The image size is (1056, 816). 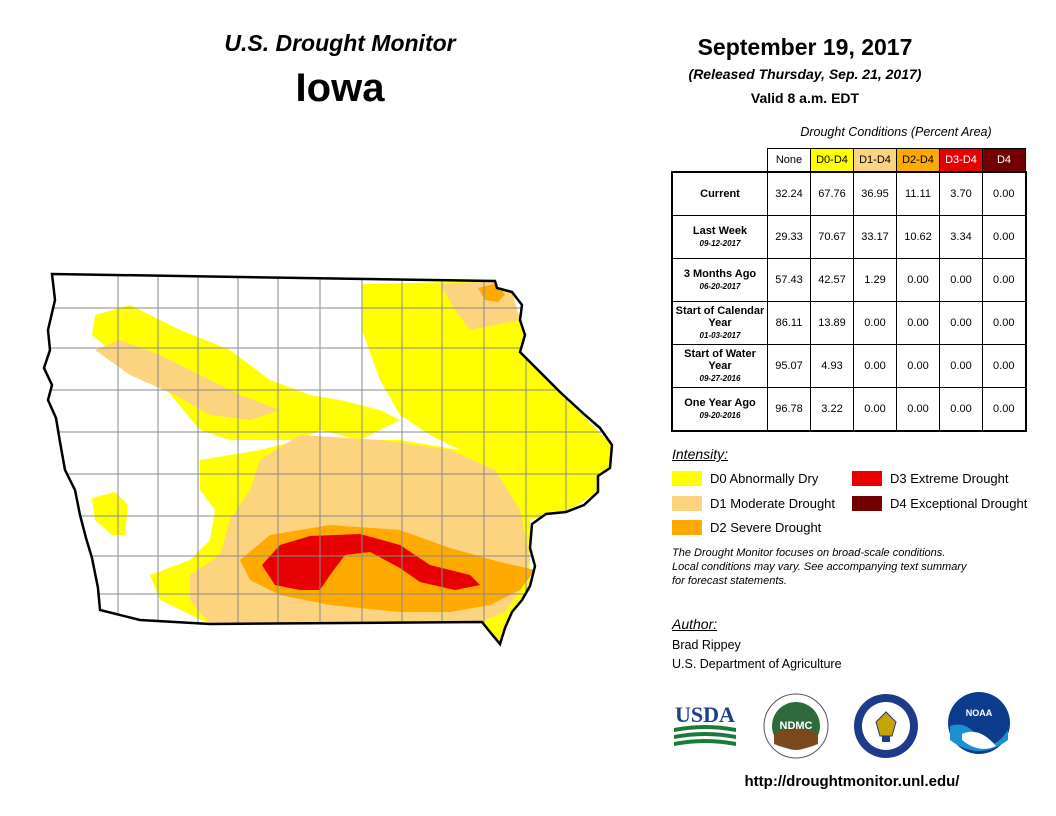 What do you see at coordinates (949, 478) in the screenshot?
I see `legend-label: D3 Extreme Drought` at bounding box center [949, 478].